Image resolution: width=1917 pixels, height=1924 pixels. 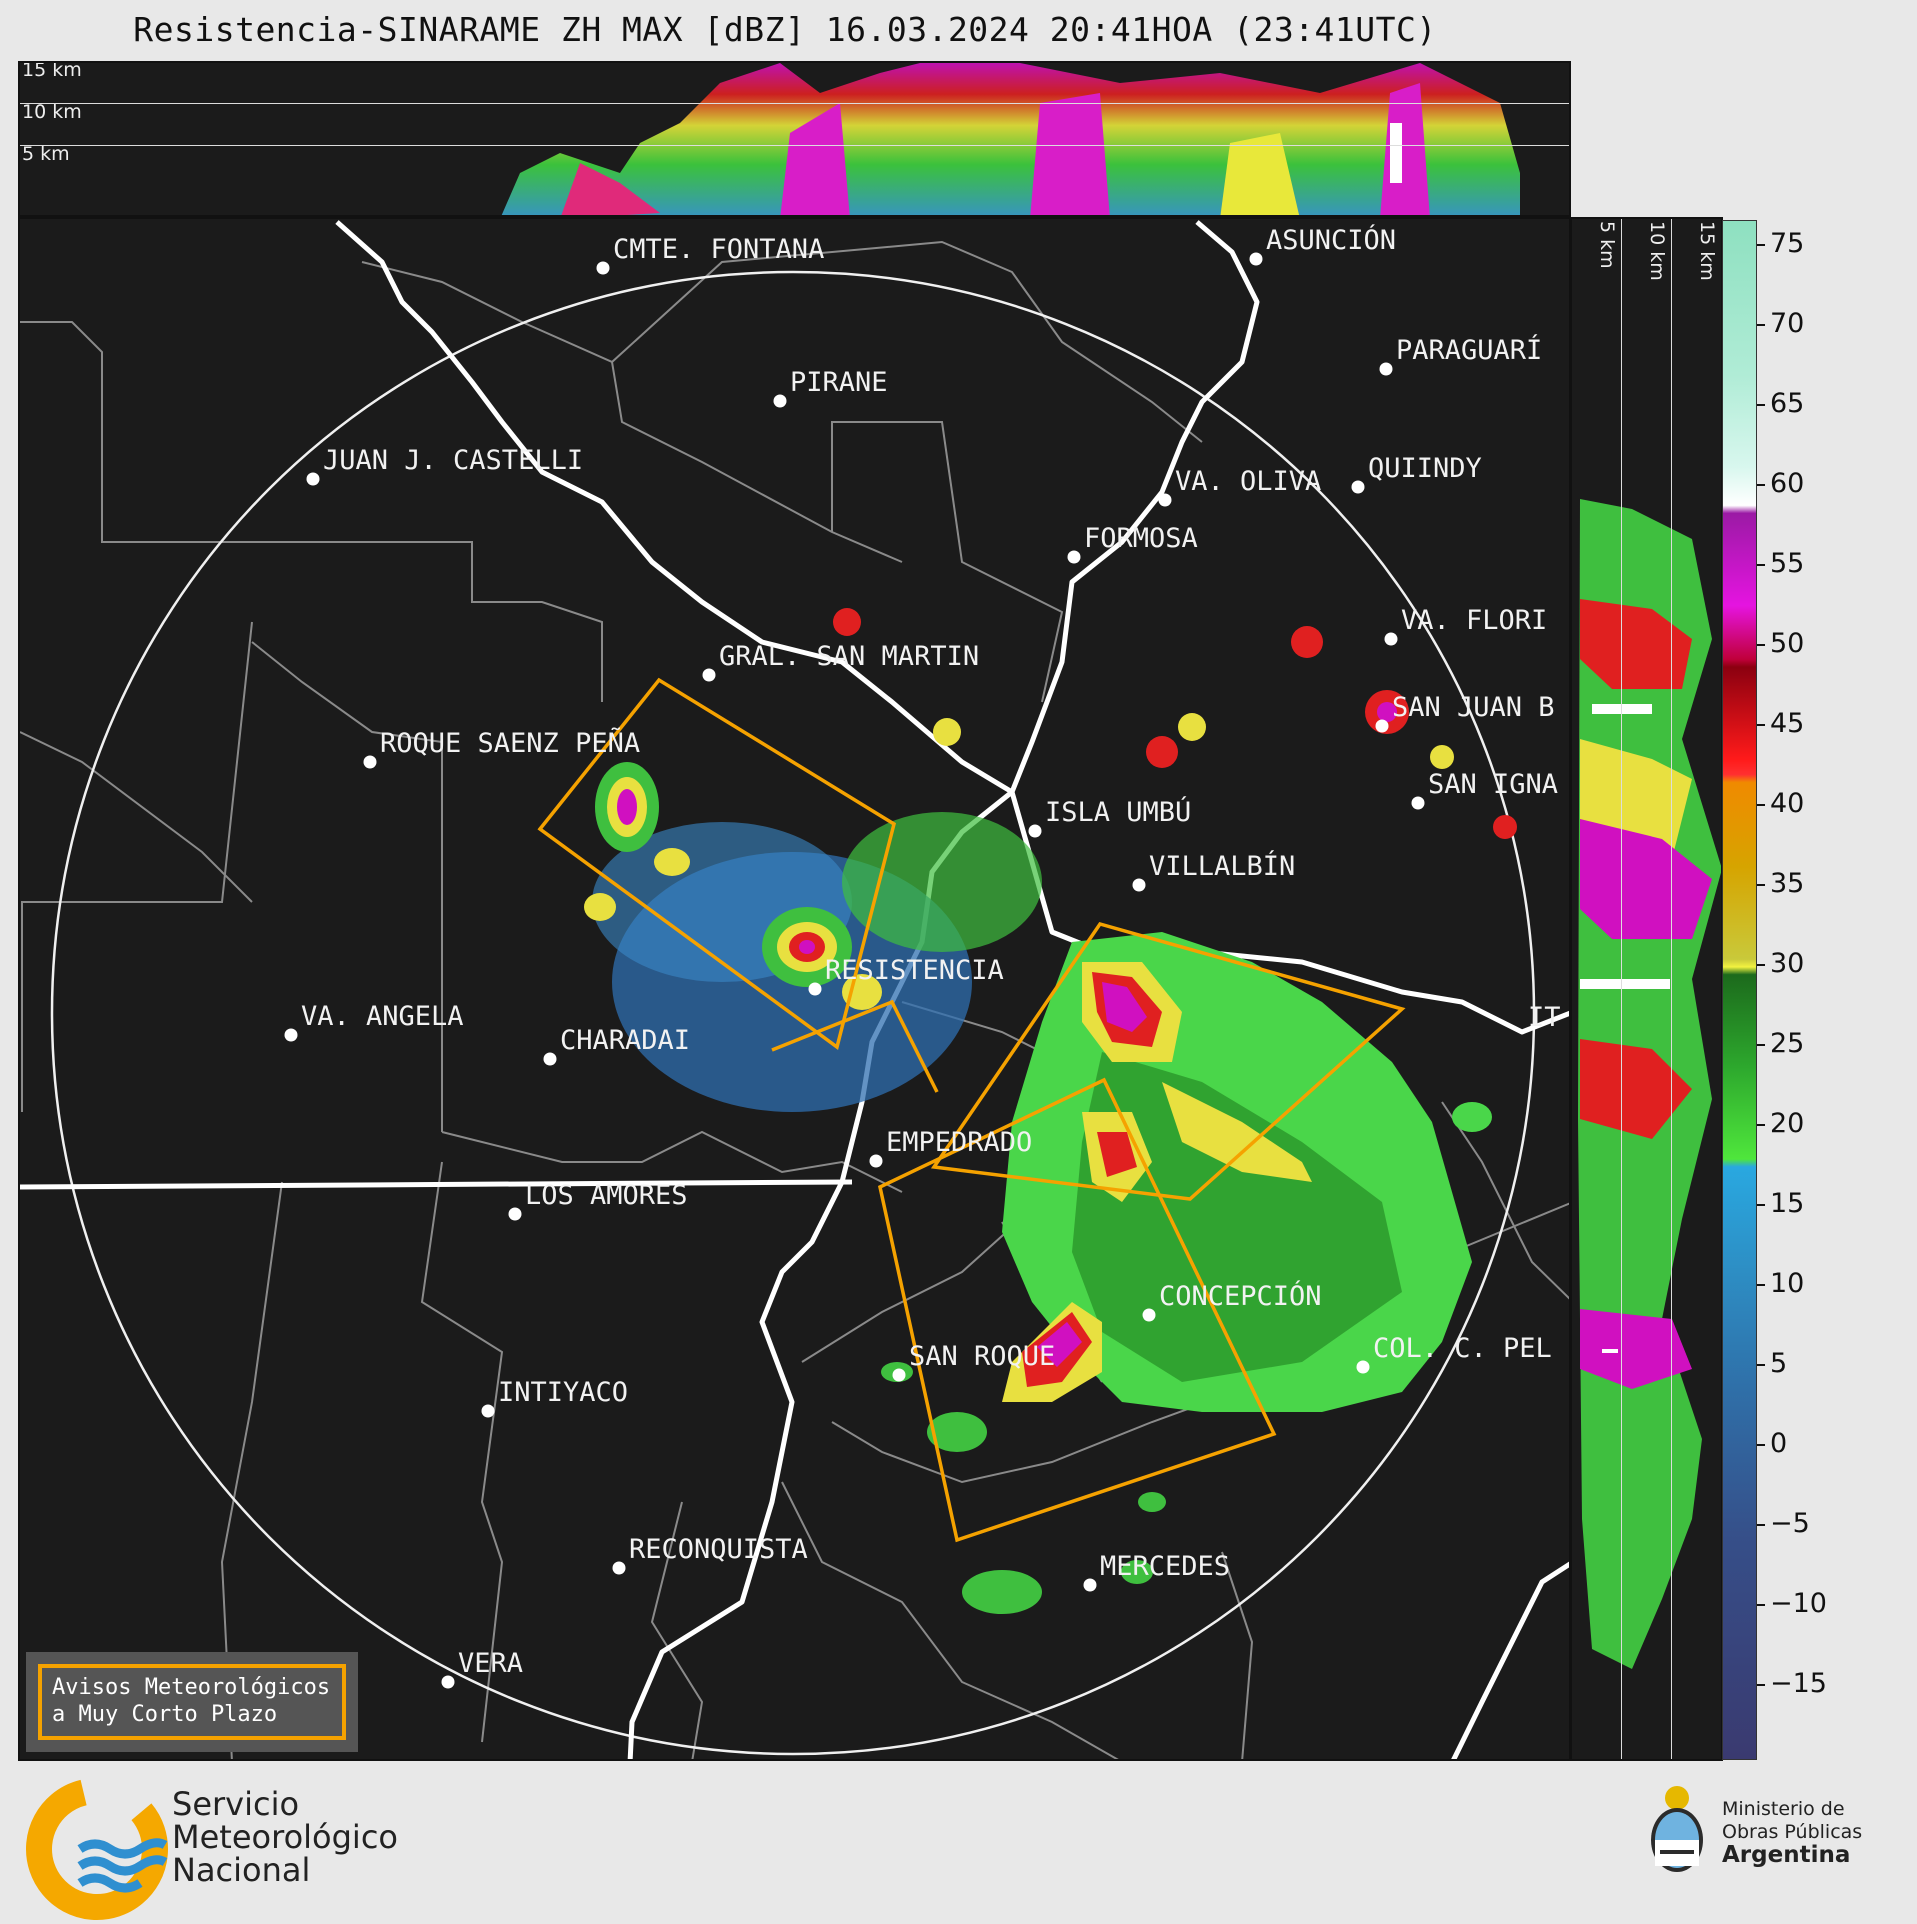 I want to click on warning-legend-line2: a Muy Corto Plazo, so click(x=165, y=1714).